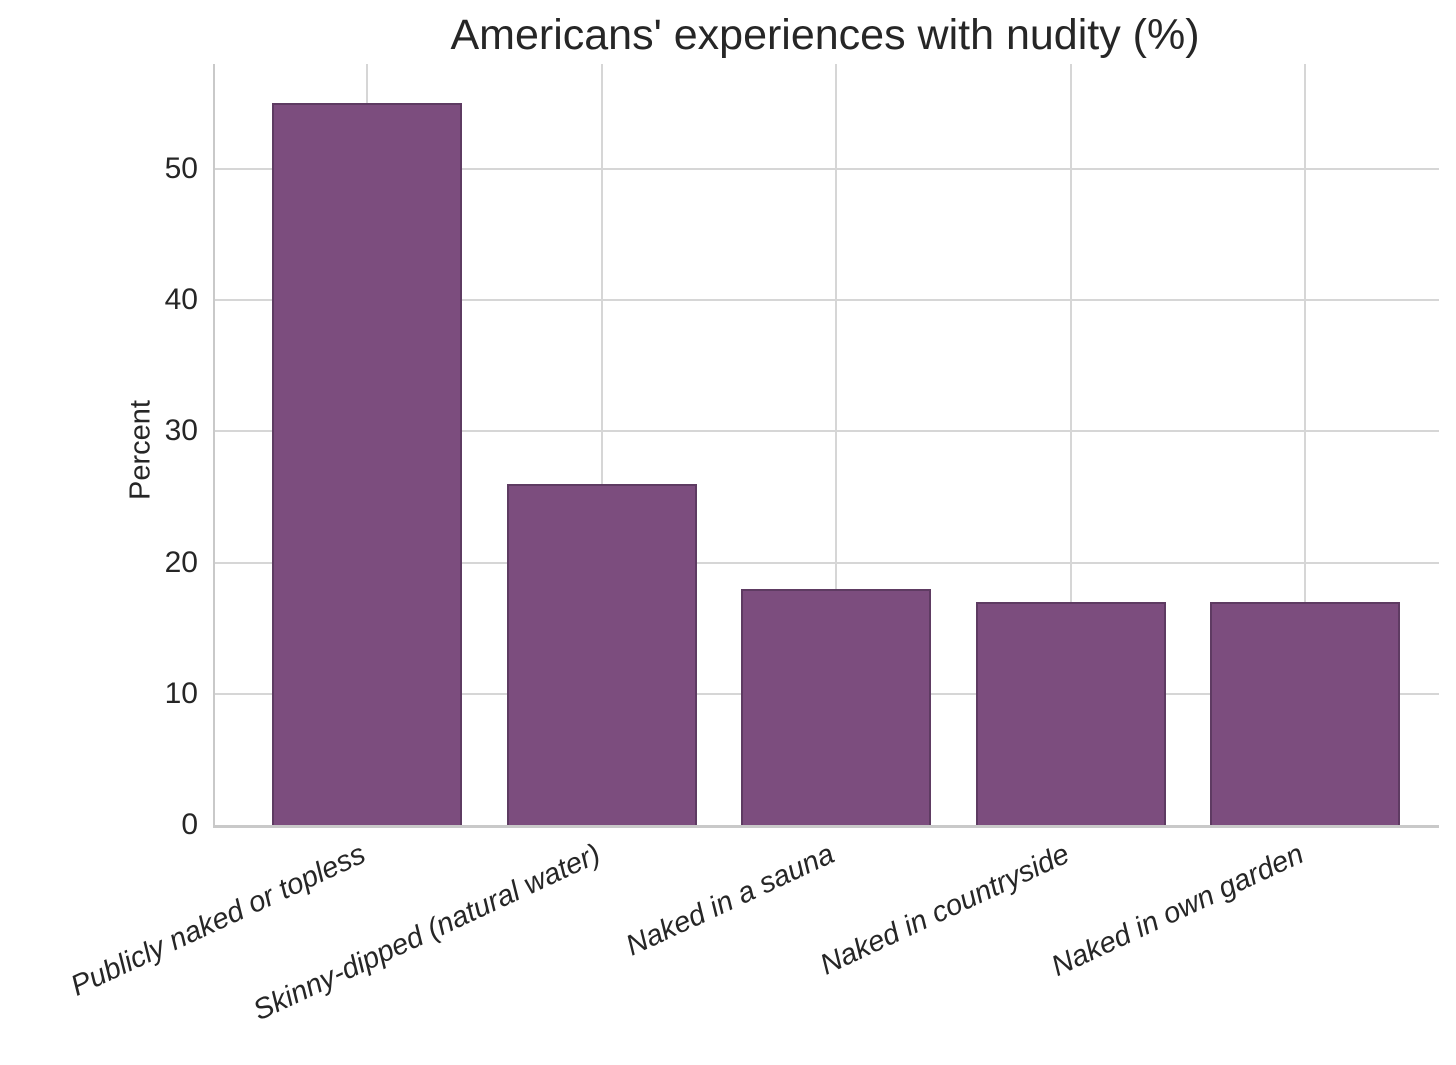 The width and height of the screenshot is (1456, 1065). What do you see at coordinates (945, 910) in the screenshot?
I see `x-tick-label: Naked in countryside` at bounding box center [945, 910].